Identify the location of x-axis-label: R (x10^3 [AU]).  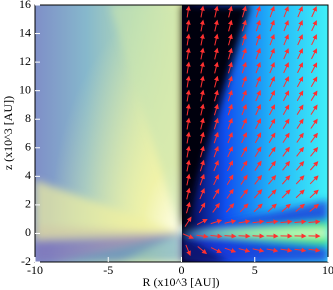
(181, 282).